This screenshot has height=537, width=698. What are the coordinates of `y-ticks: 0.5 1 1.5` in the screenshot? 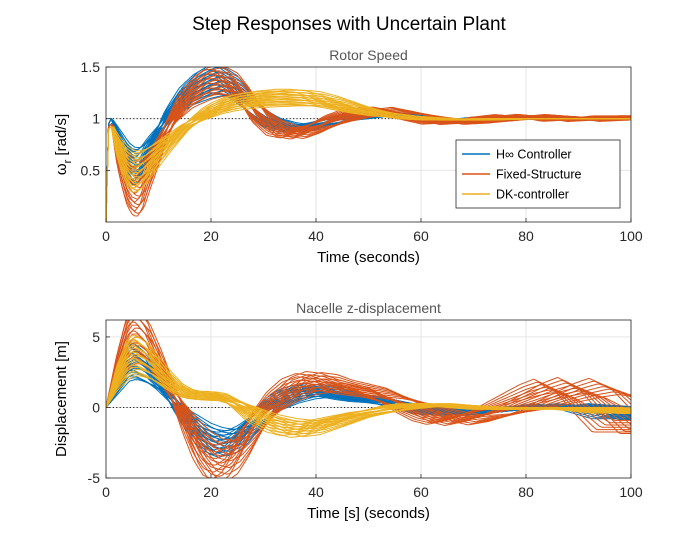 It's located at (95, 118).